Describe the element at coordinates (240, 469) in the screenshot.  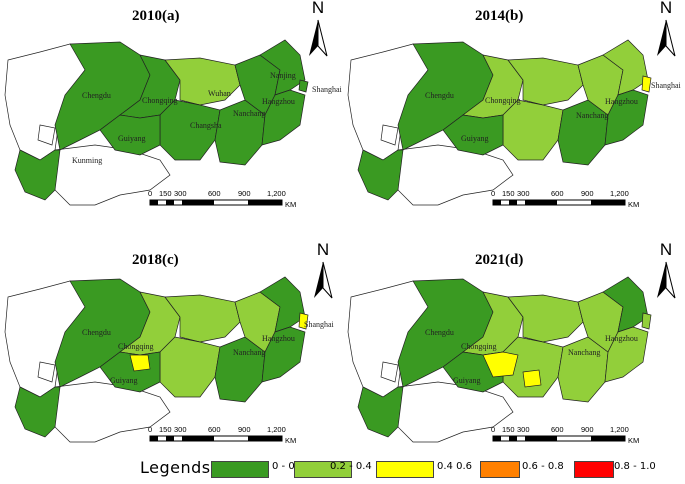
I see `legend-swatch-0-0.2` at that location.